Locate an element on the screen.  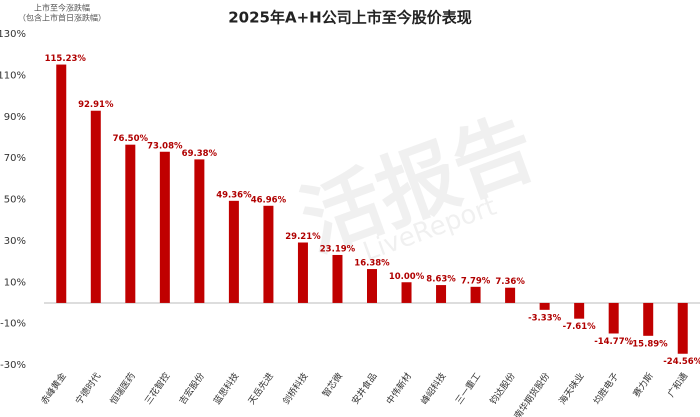
x-tick-label: 钧达股份 is located at coordinates (502, 388).